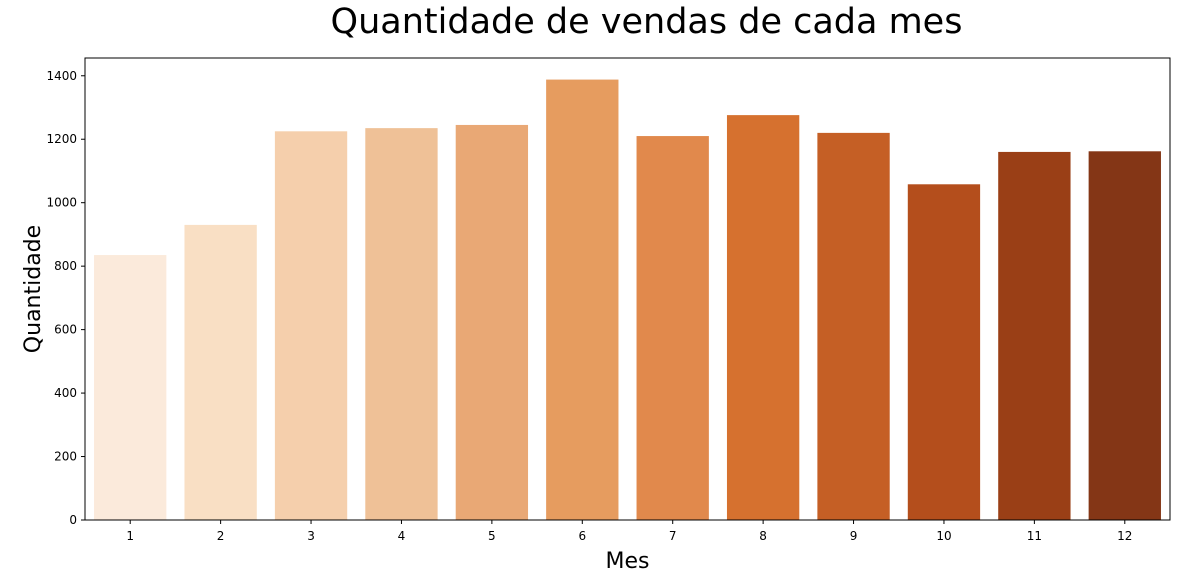  I want to click on y-tick-label: 1400, so click(61, 76).